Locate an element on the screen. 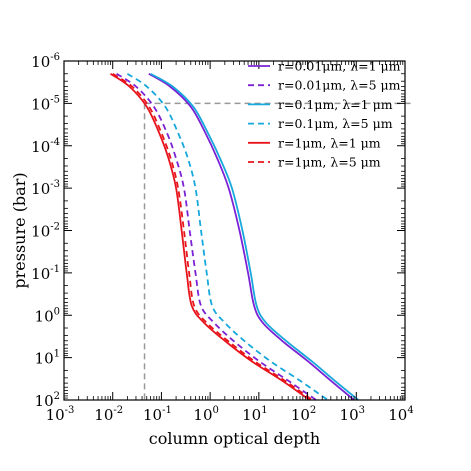  legend-label-5: r=1μm, λ=1 μm is located at coordinates (329, 142).